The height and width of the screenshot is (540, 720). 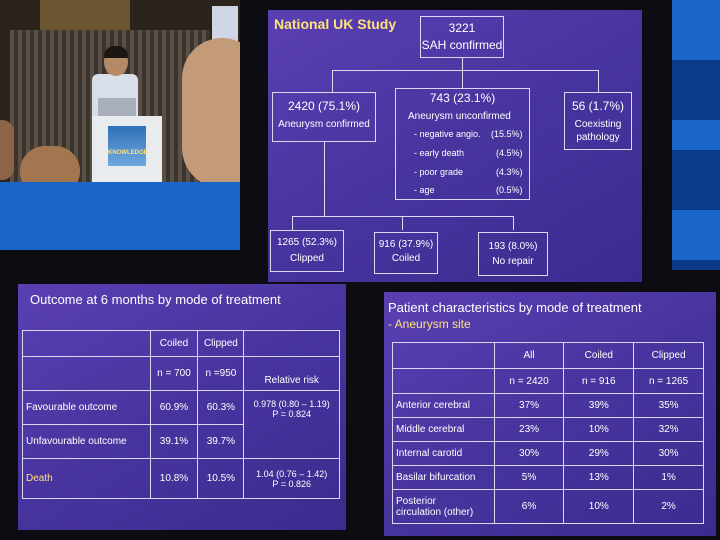 I want to click on picture-frame, so click(x=85, y=15).